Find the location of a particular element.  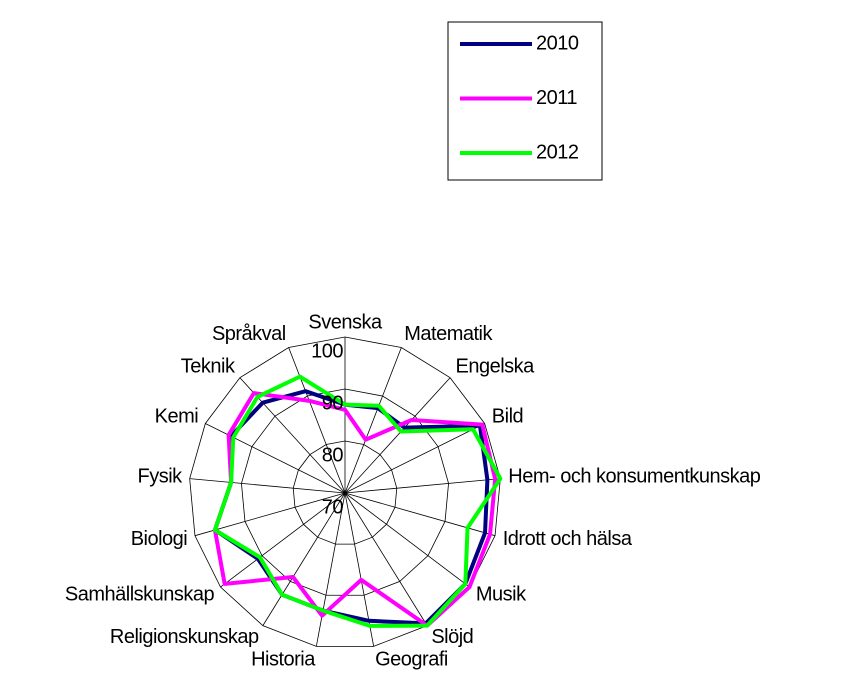

tick-label: 100 is located at coordinates (327, 351).